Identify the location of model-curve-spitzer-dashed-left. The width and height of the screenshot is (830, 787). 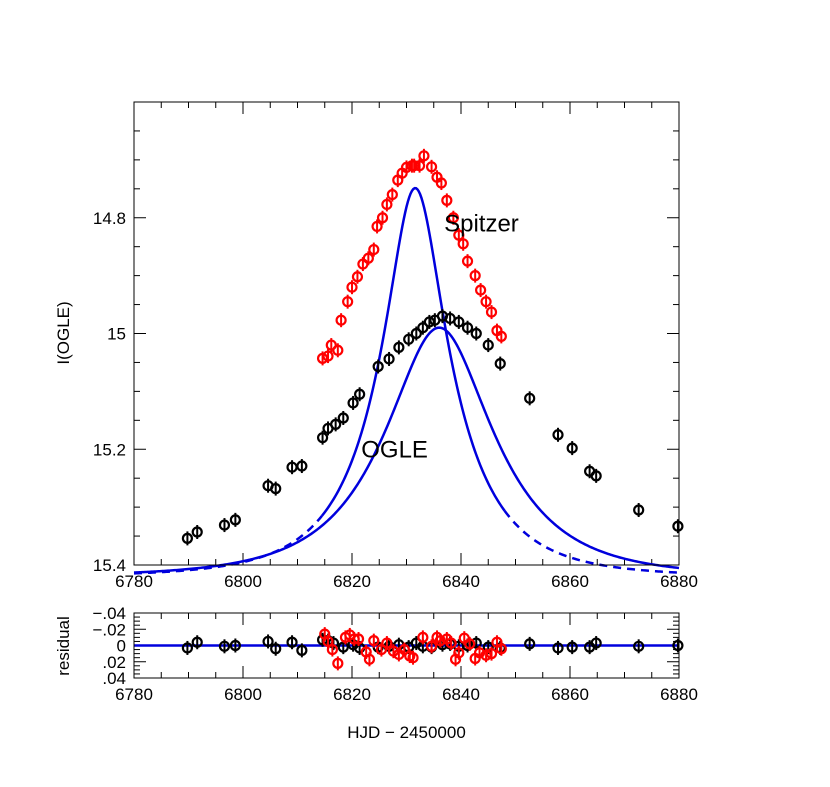
(228, 544).